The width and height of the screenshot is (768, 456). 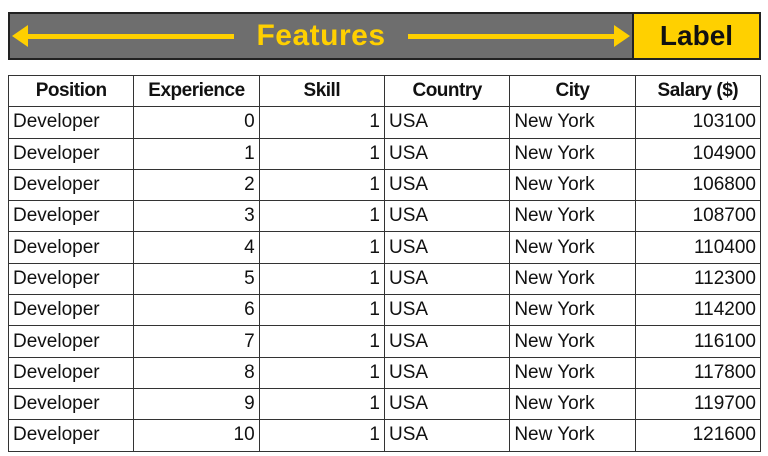 What do you see at coordinates (698, 279) in the screenshot?
I see `table-cell: 112300` at bounding box center [698, 279].